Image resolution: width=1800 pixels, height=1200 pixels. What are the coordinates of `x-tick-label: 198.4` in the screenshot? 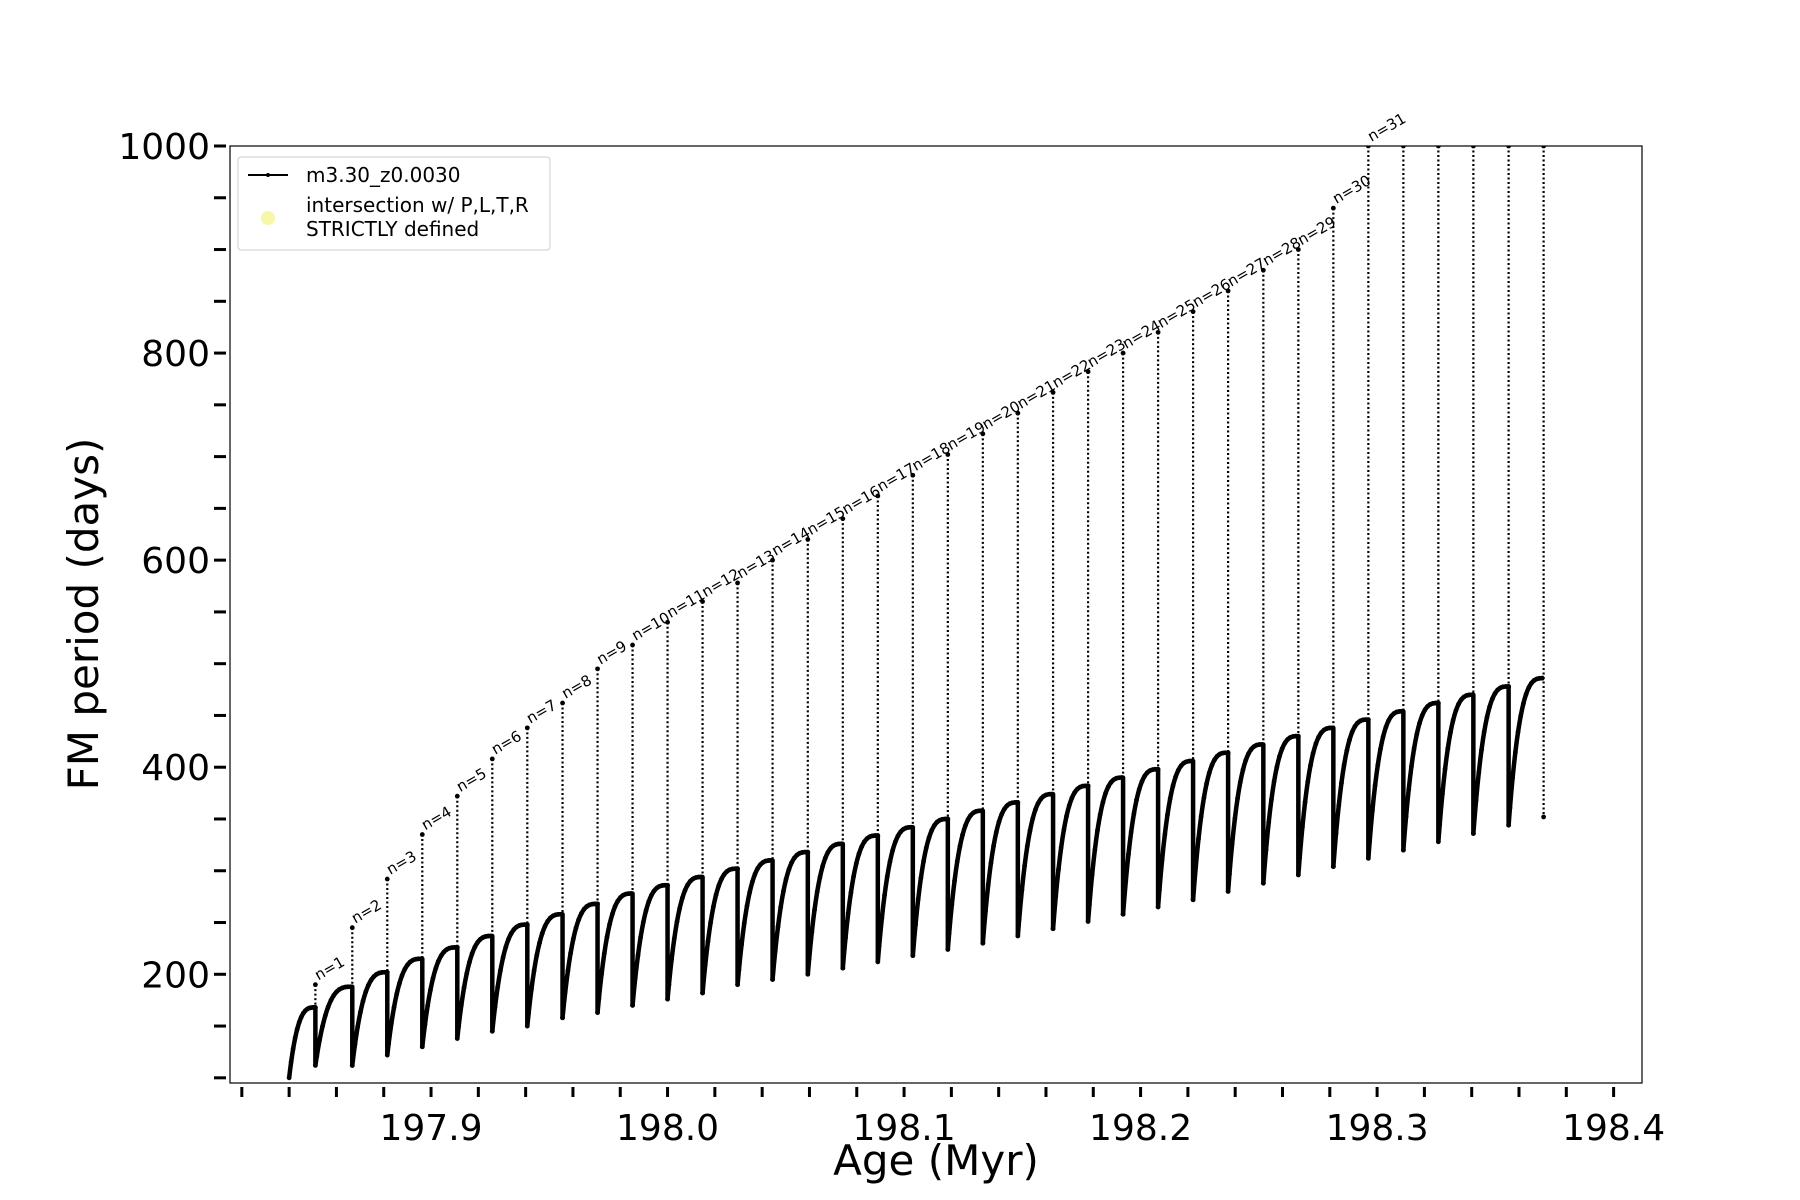 It's located at (1613, 1128).